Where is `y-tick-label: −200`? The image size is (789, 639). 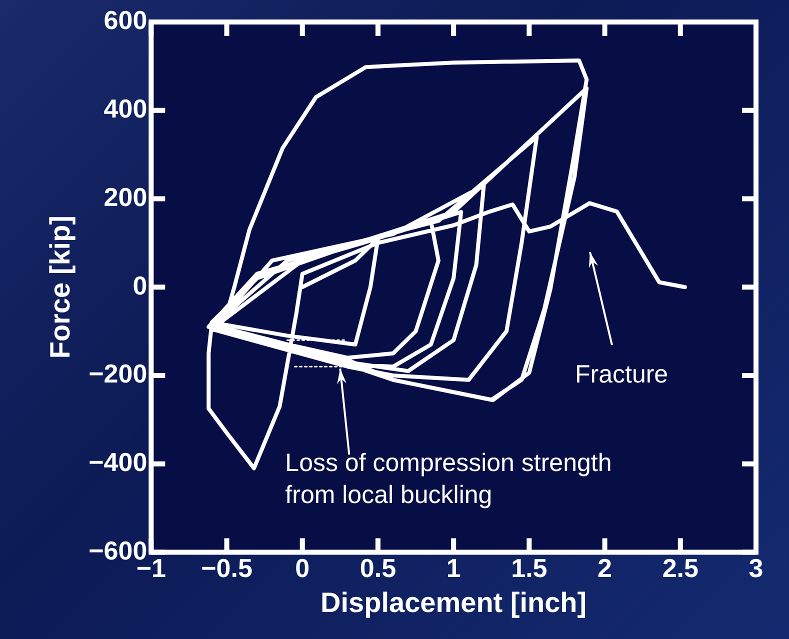 y-tick-label: −200 is located at coordinates (118, 373).